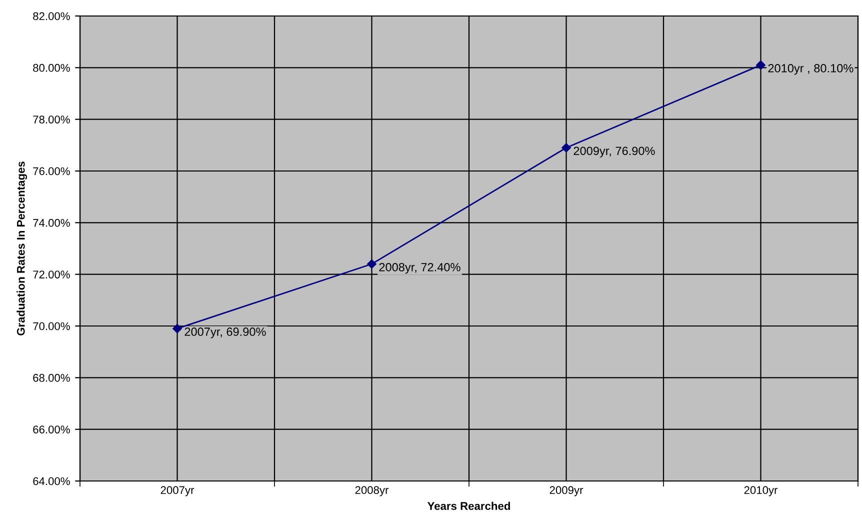  What do you see at coordinates (51, 171) in the screenshot?
I see `y-tick-label: 76.00%` at bounding box center [51, 171].